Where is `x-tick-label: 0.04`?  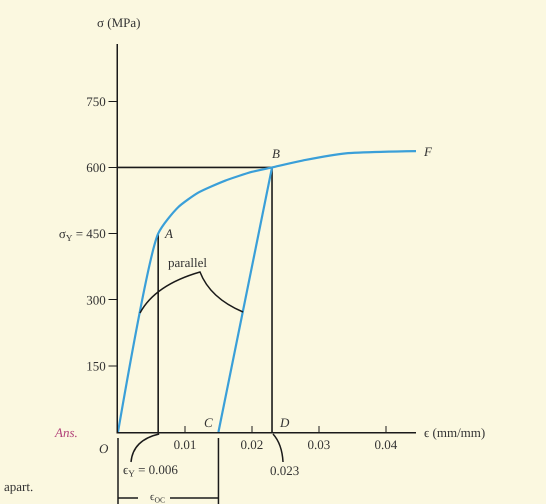 x-tick-label: 0.04 is located at coordinates (386, 444).